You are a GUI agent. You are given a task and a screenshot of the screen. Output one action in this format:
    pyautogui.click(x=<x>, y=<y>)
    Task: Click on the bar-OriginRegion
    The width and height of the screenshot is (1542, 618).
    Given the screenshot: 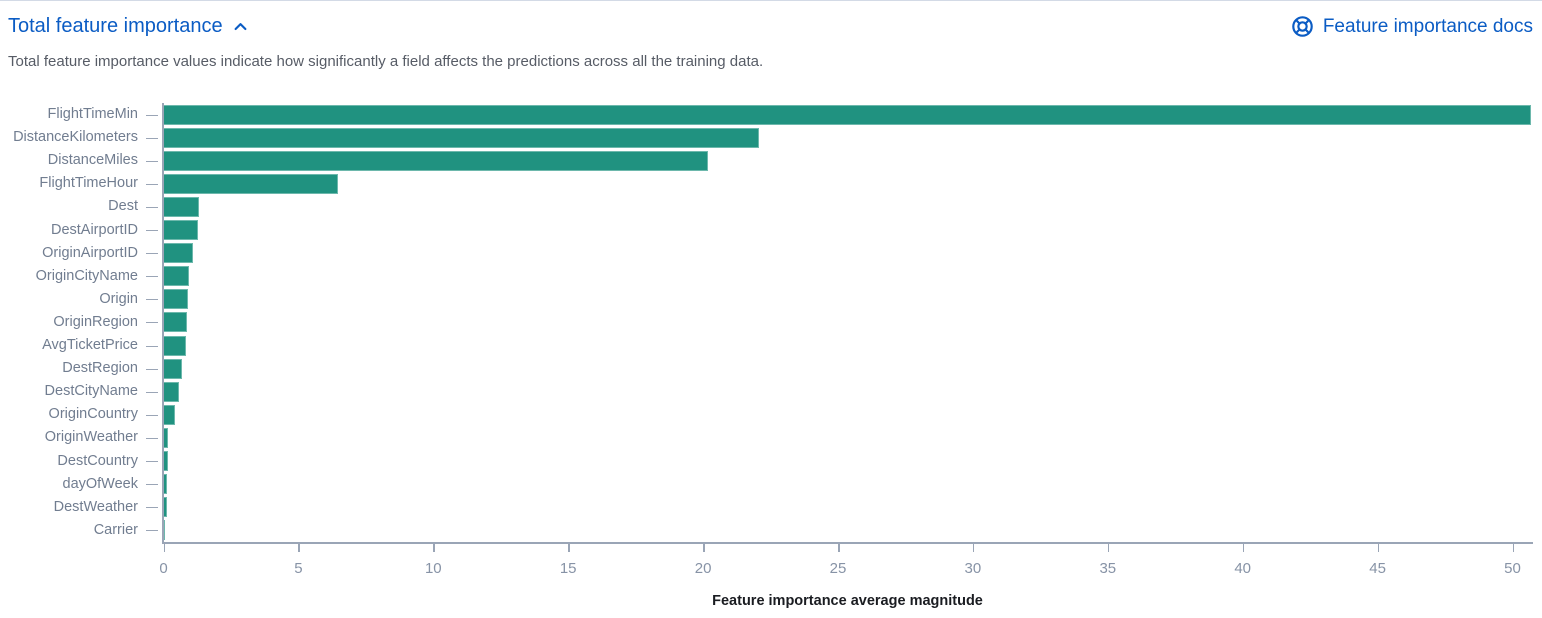 What is the action you would take?
    pyautogui.click(x=175, y=322)
    